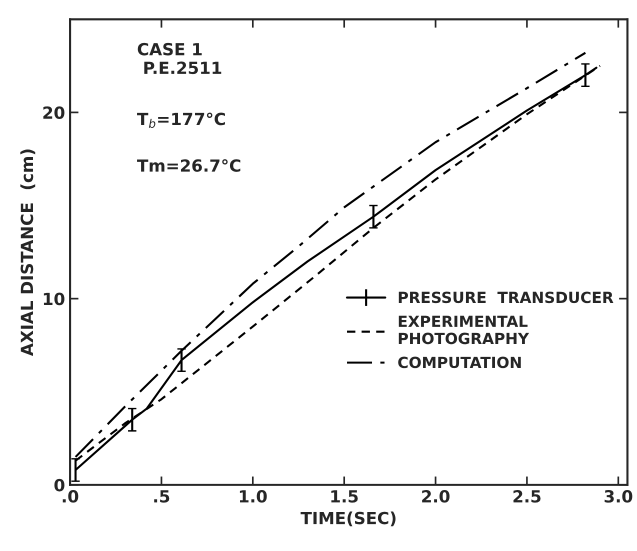 The image size is (637, 551). Describe the element at coordinates (253, 496) in the screenshot. I see `x-tick-label: 1.0` at that location.